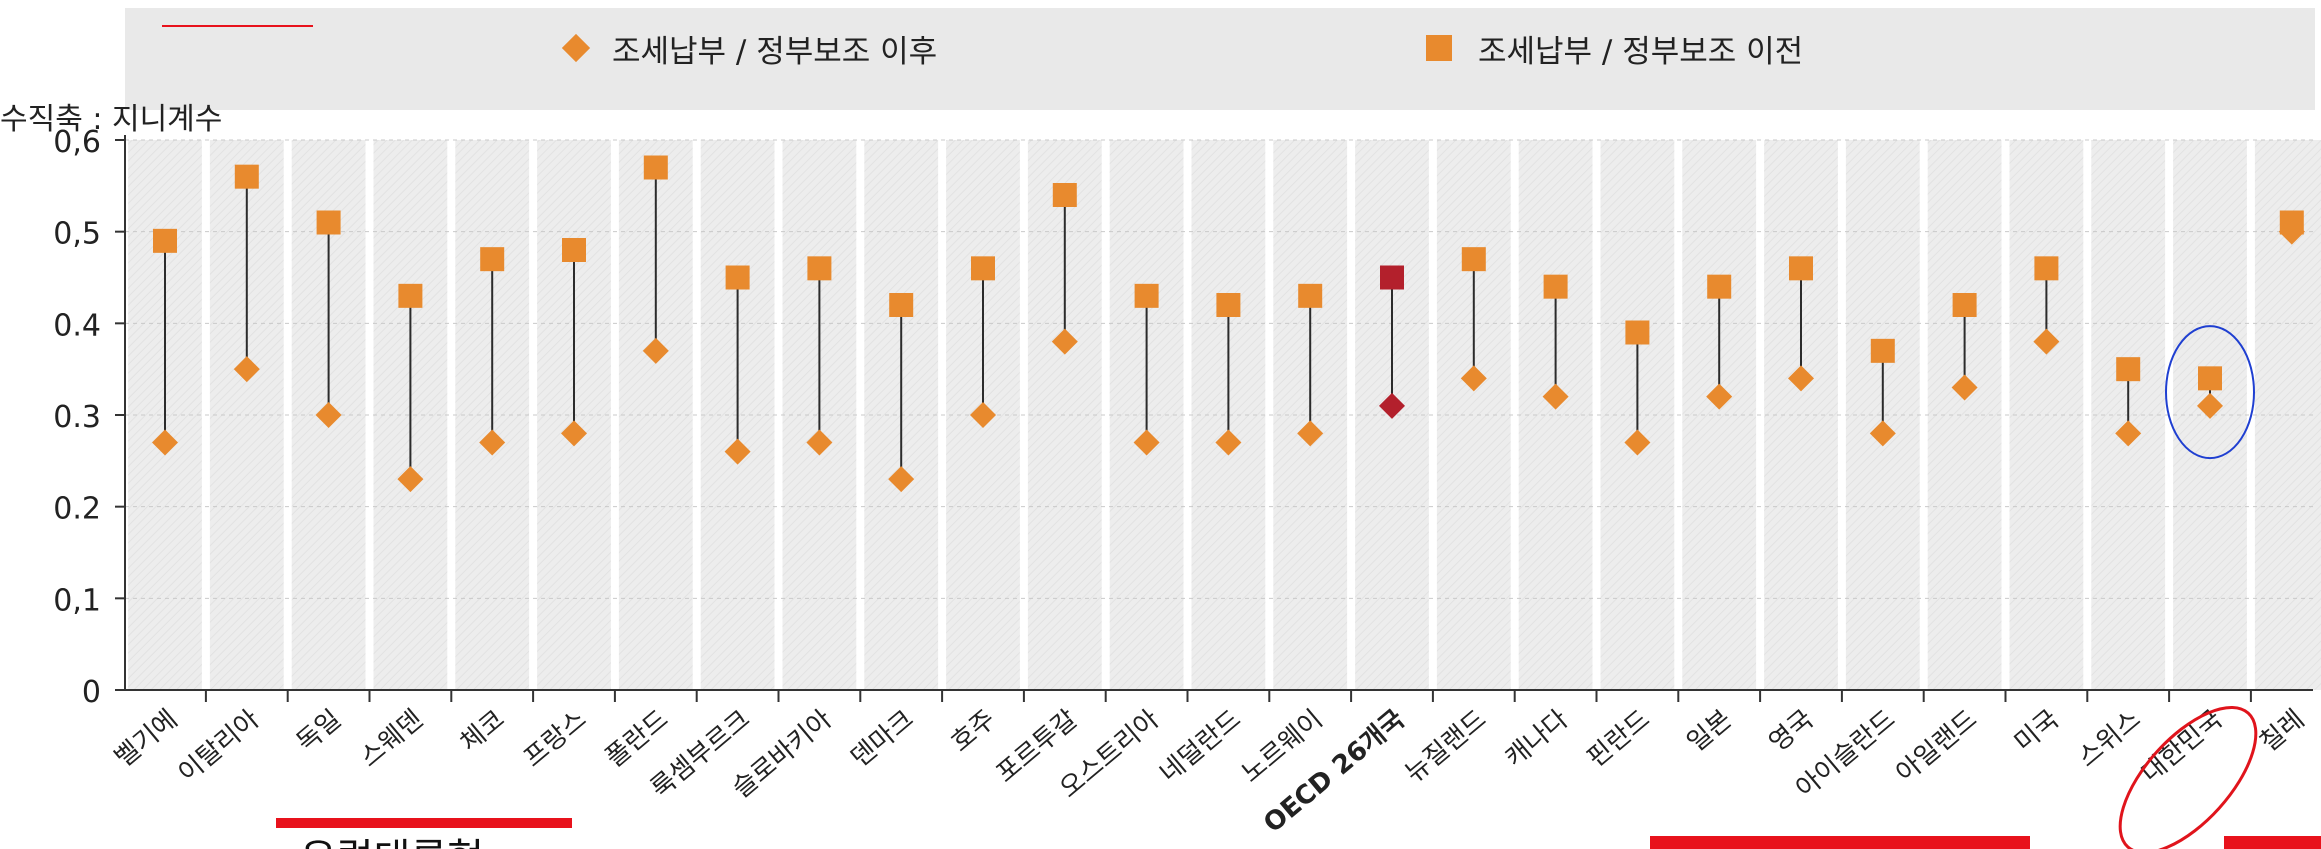  Describe the element at coordinates (1840, 842) in the screenshot. I see `annotation-underline-anglo` at that location.